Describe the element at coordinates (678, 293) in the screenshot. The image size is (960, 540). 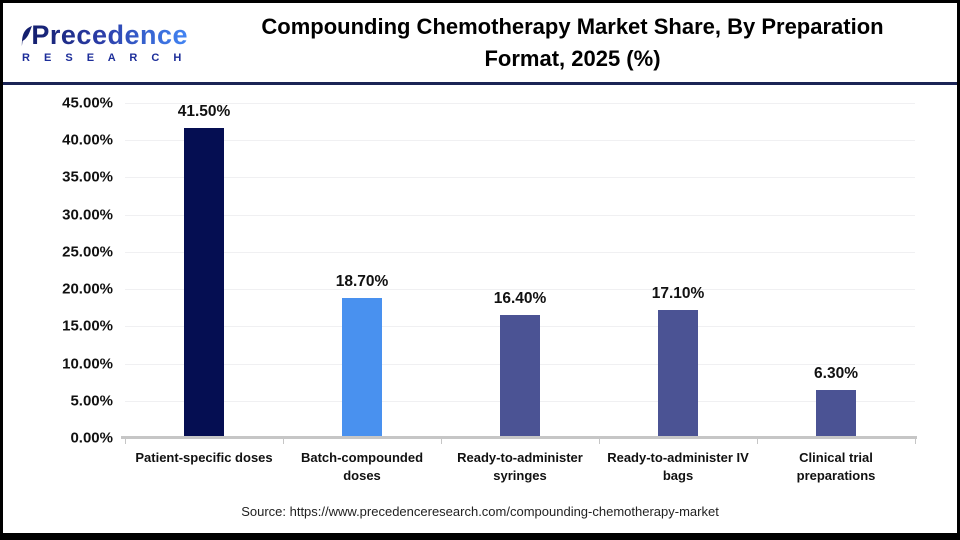
I see `value-label: 17.10%` at that location.